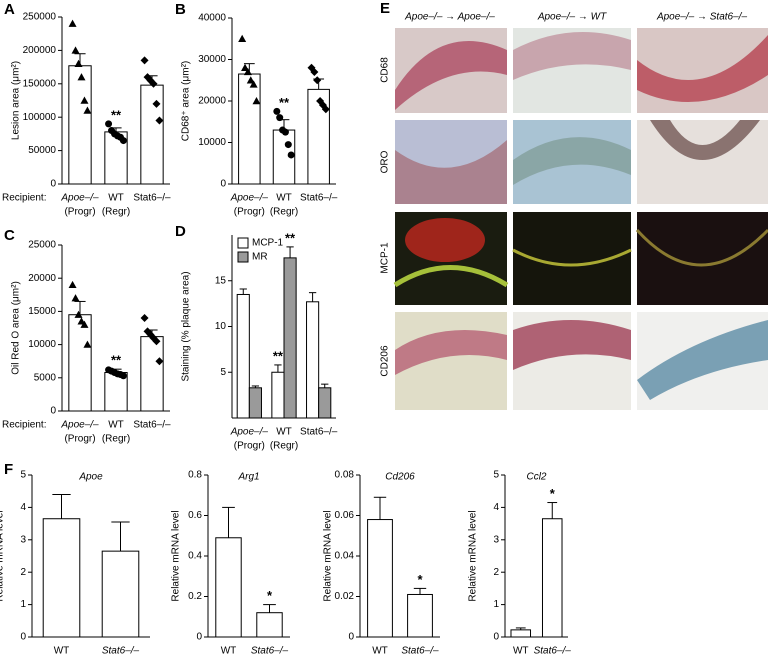 The height and width of the screenshot is (654, 768). I want to click on y-tick-label: 10000, so click(212, 142).